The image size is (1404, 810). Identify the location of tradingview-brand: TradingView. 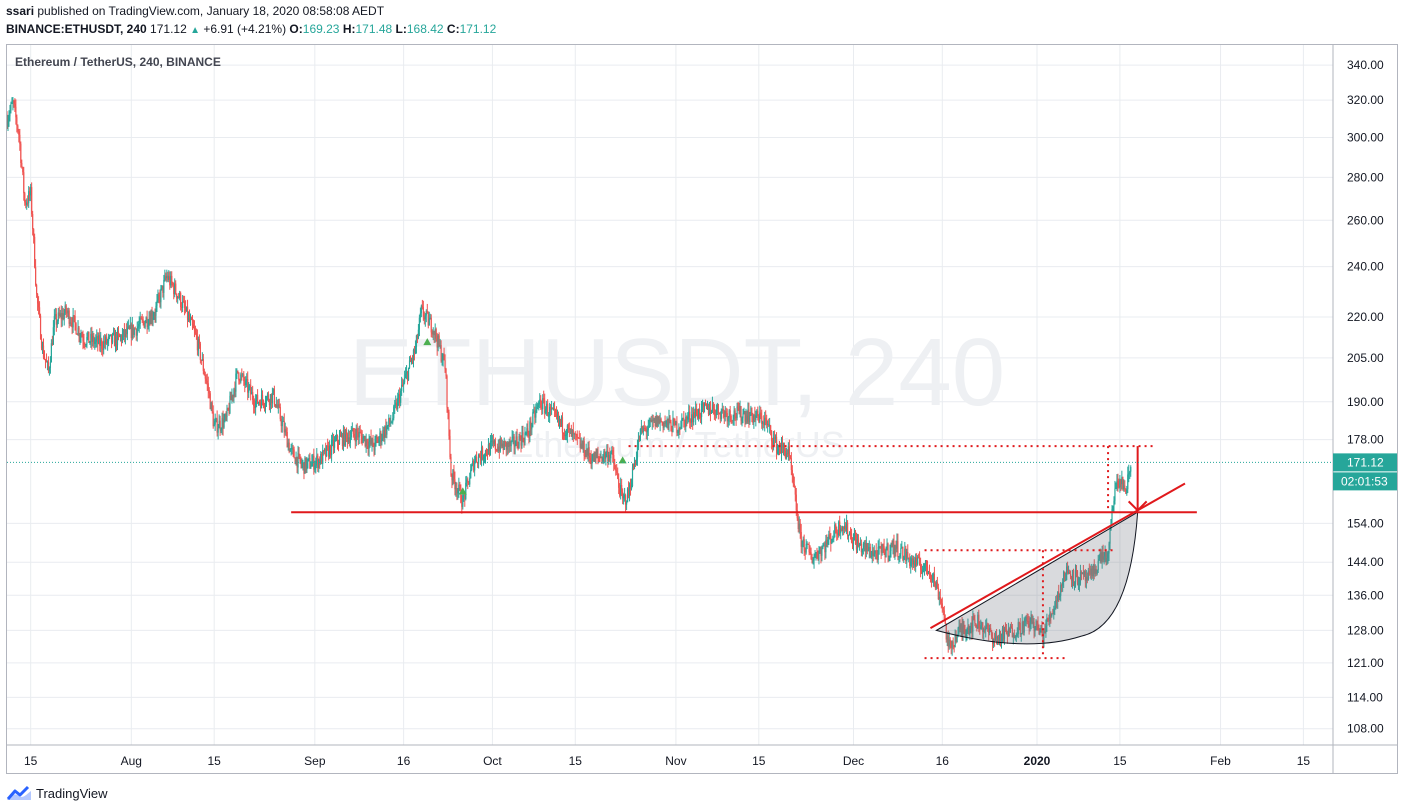
(72, 793).